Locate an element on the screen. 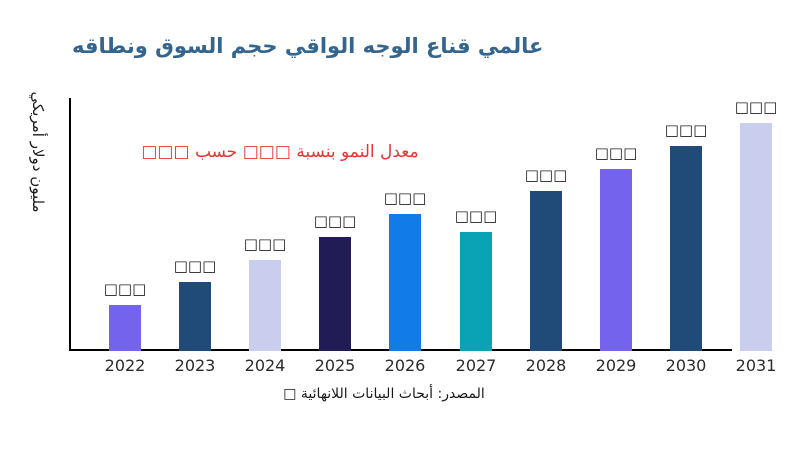  bar-2029 is located at coordinates (616, 260).